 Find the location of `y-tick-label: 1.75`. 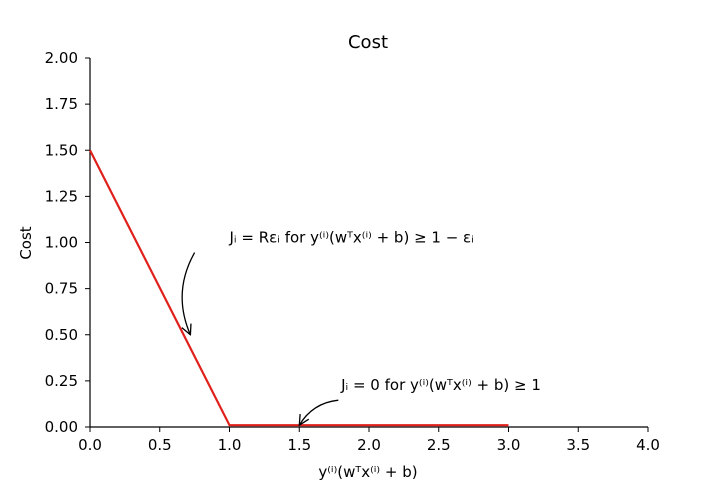

y-tick-label: 1.75 is located at coordinates (61, 104).